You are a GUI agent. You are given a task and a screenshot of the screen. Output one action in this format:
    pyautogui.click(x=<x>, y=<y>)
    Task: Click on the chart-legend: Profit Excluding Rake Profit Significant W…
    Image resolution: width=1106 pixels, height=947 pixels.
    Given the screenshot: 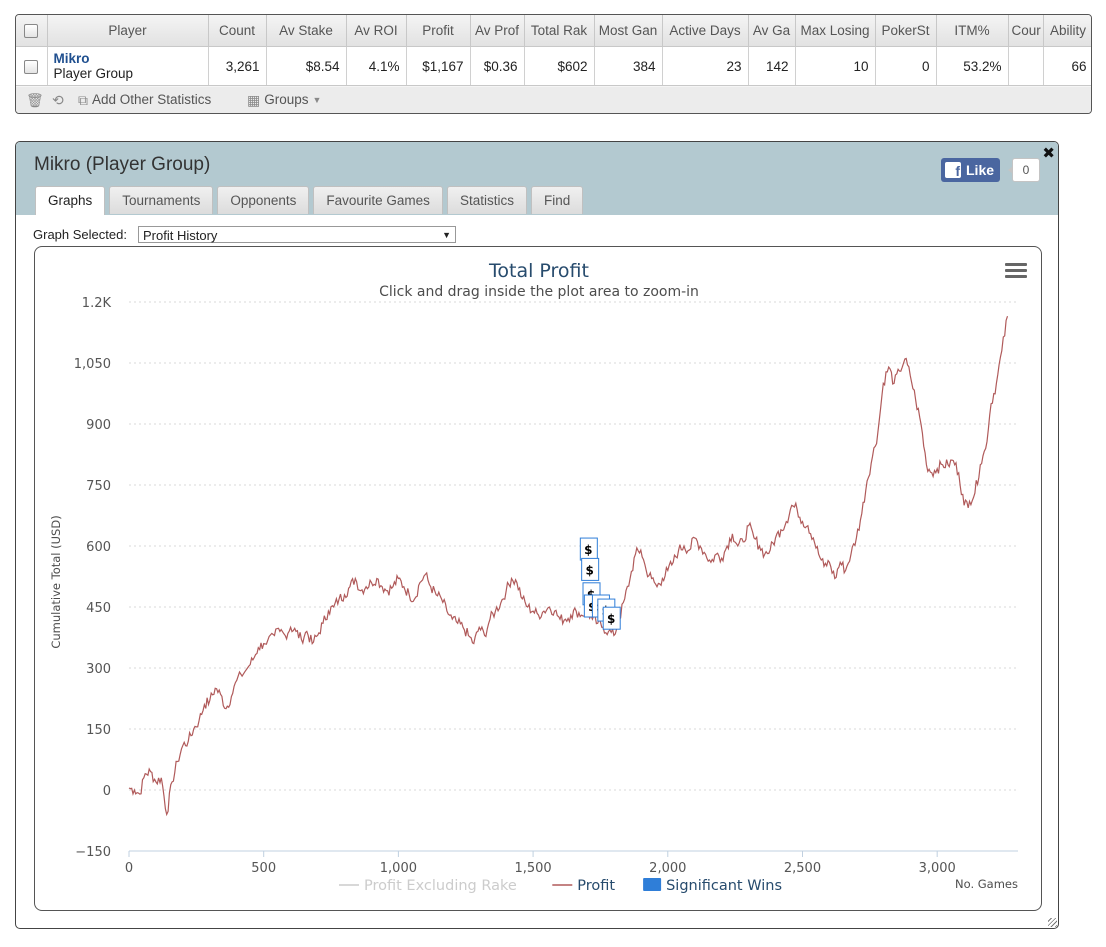 What is the action you would take?
    pyautogui.click(x=560, y=886)
    